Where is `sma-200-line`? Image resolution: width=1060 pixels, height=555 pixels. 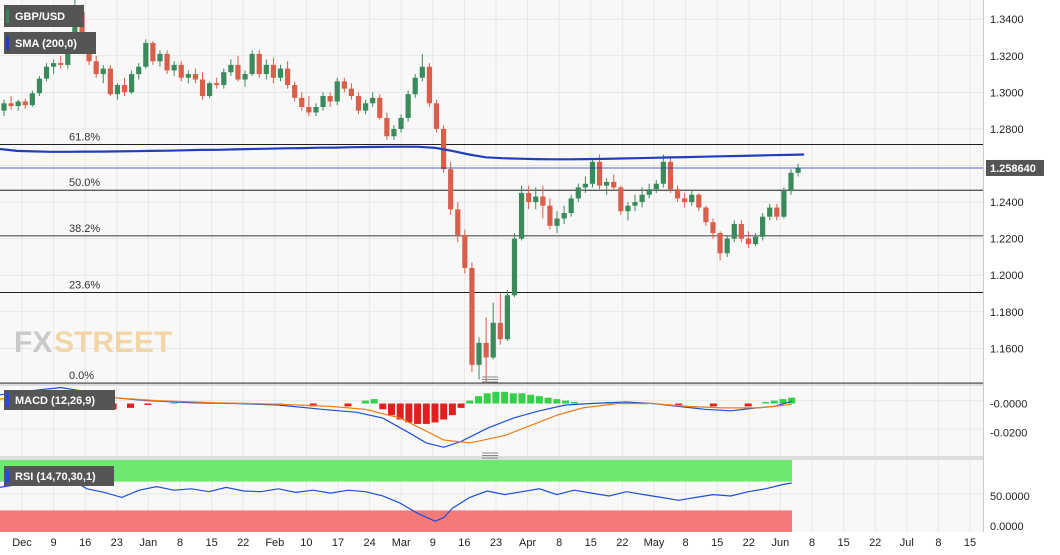 sma-200-line is located at coordinates (402, 153).